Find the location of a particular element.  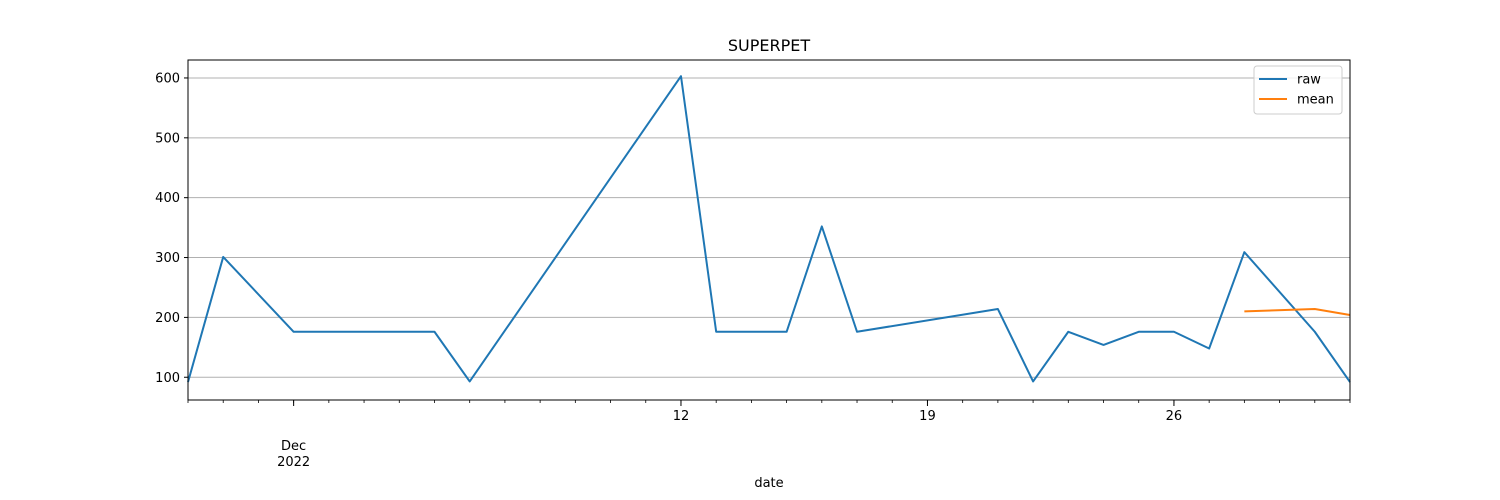

x-tick-label: 19 is located at coordinates (927, 416).